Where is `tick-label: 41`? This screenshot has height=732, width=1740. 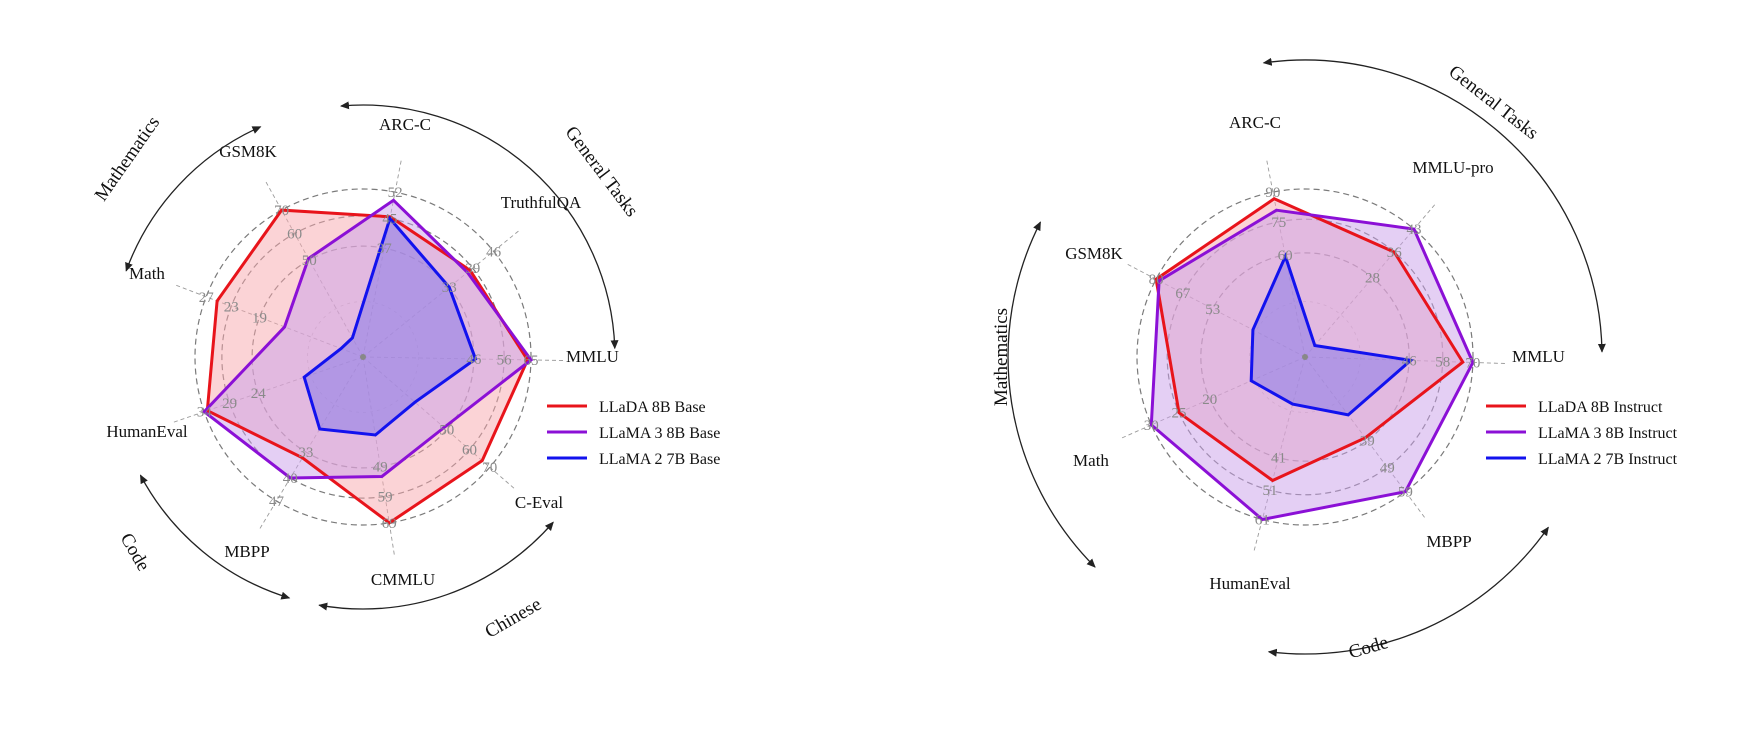
tick-label: 41 is located at coordinates (1278, 459).